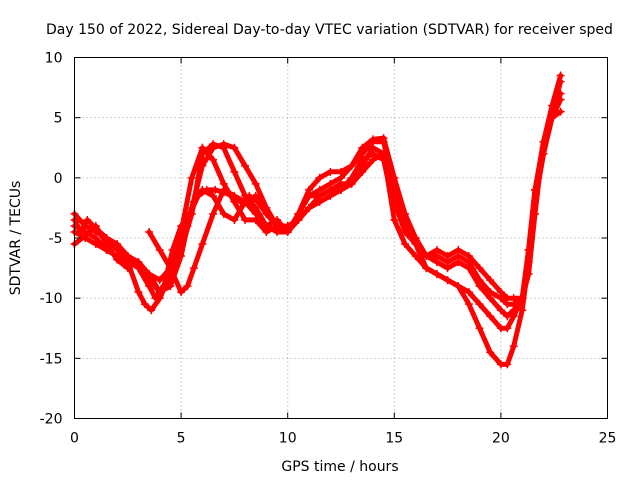 The image size is (640, 485). Describe the element at coordinates (339, 467) in the screenshot. I see `x-axis-label: GPS time / hours` at that location.